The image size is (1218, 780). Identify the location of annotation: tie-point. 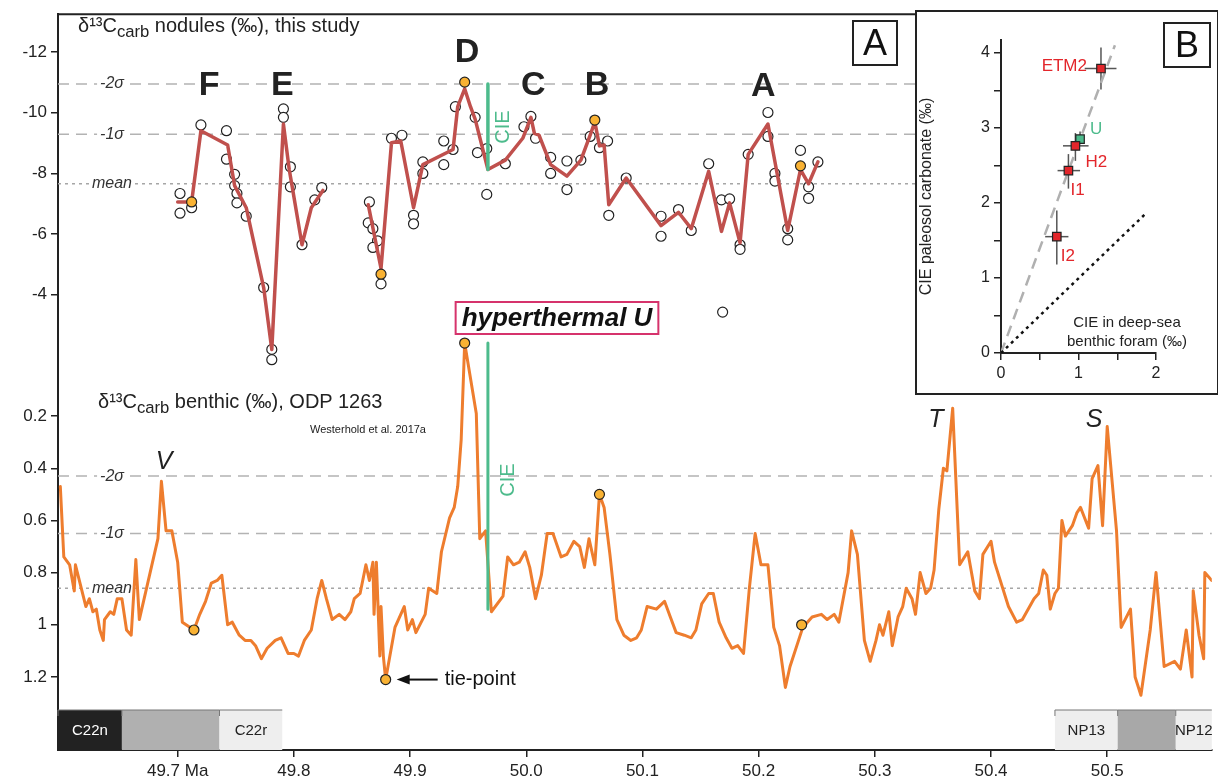
(480, 678).